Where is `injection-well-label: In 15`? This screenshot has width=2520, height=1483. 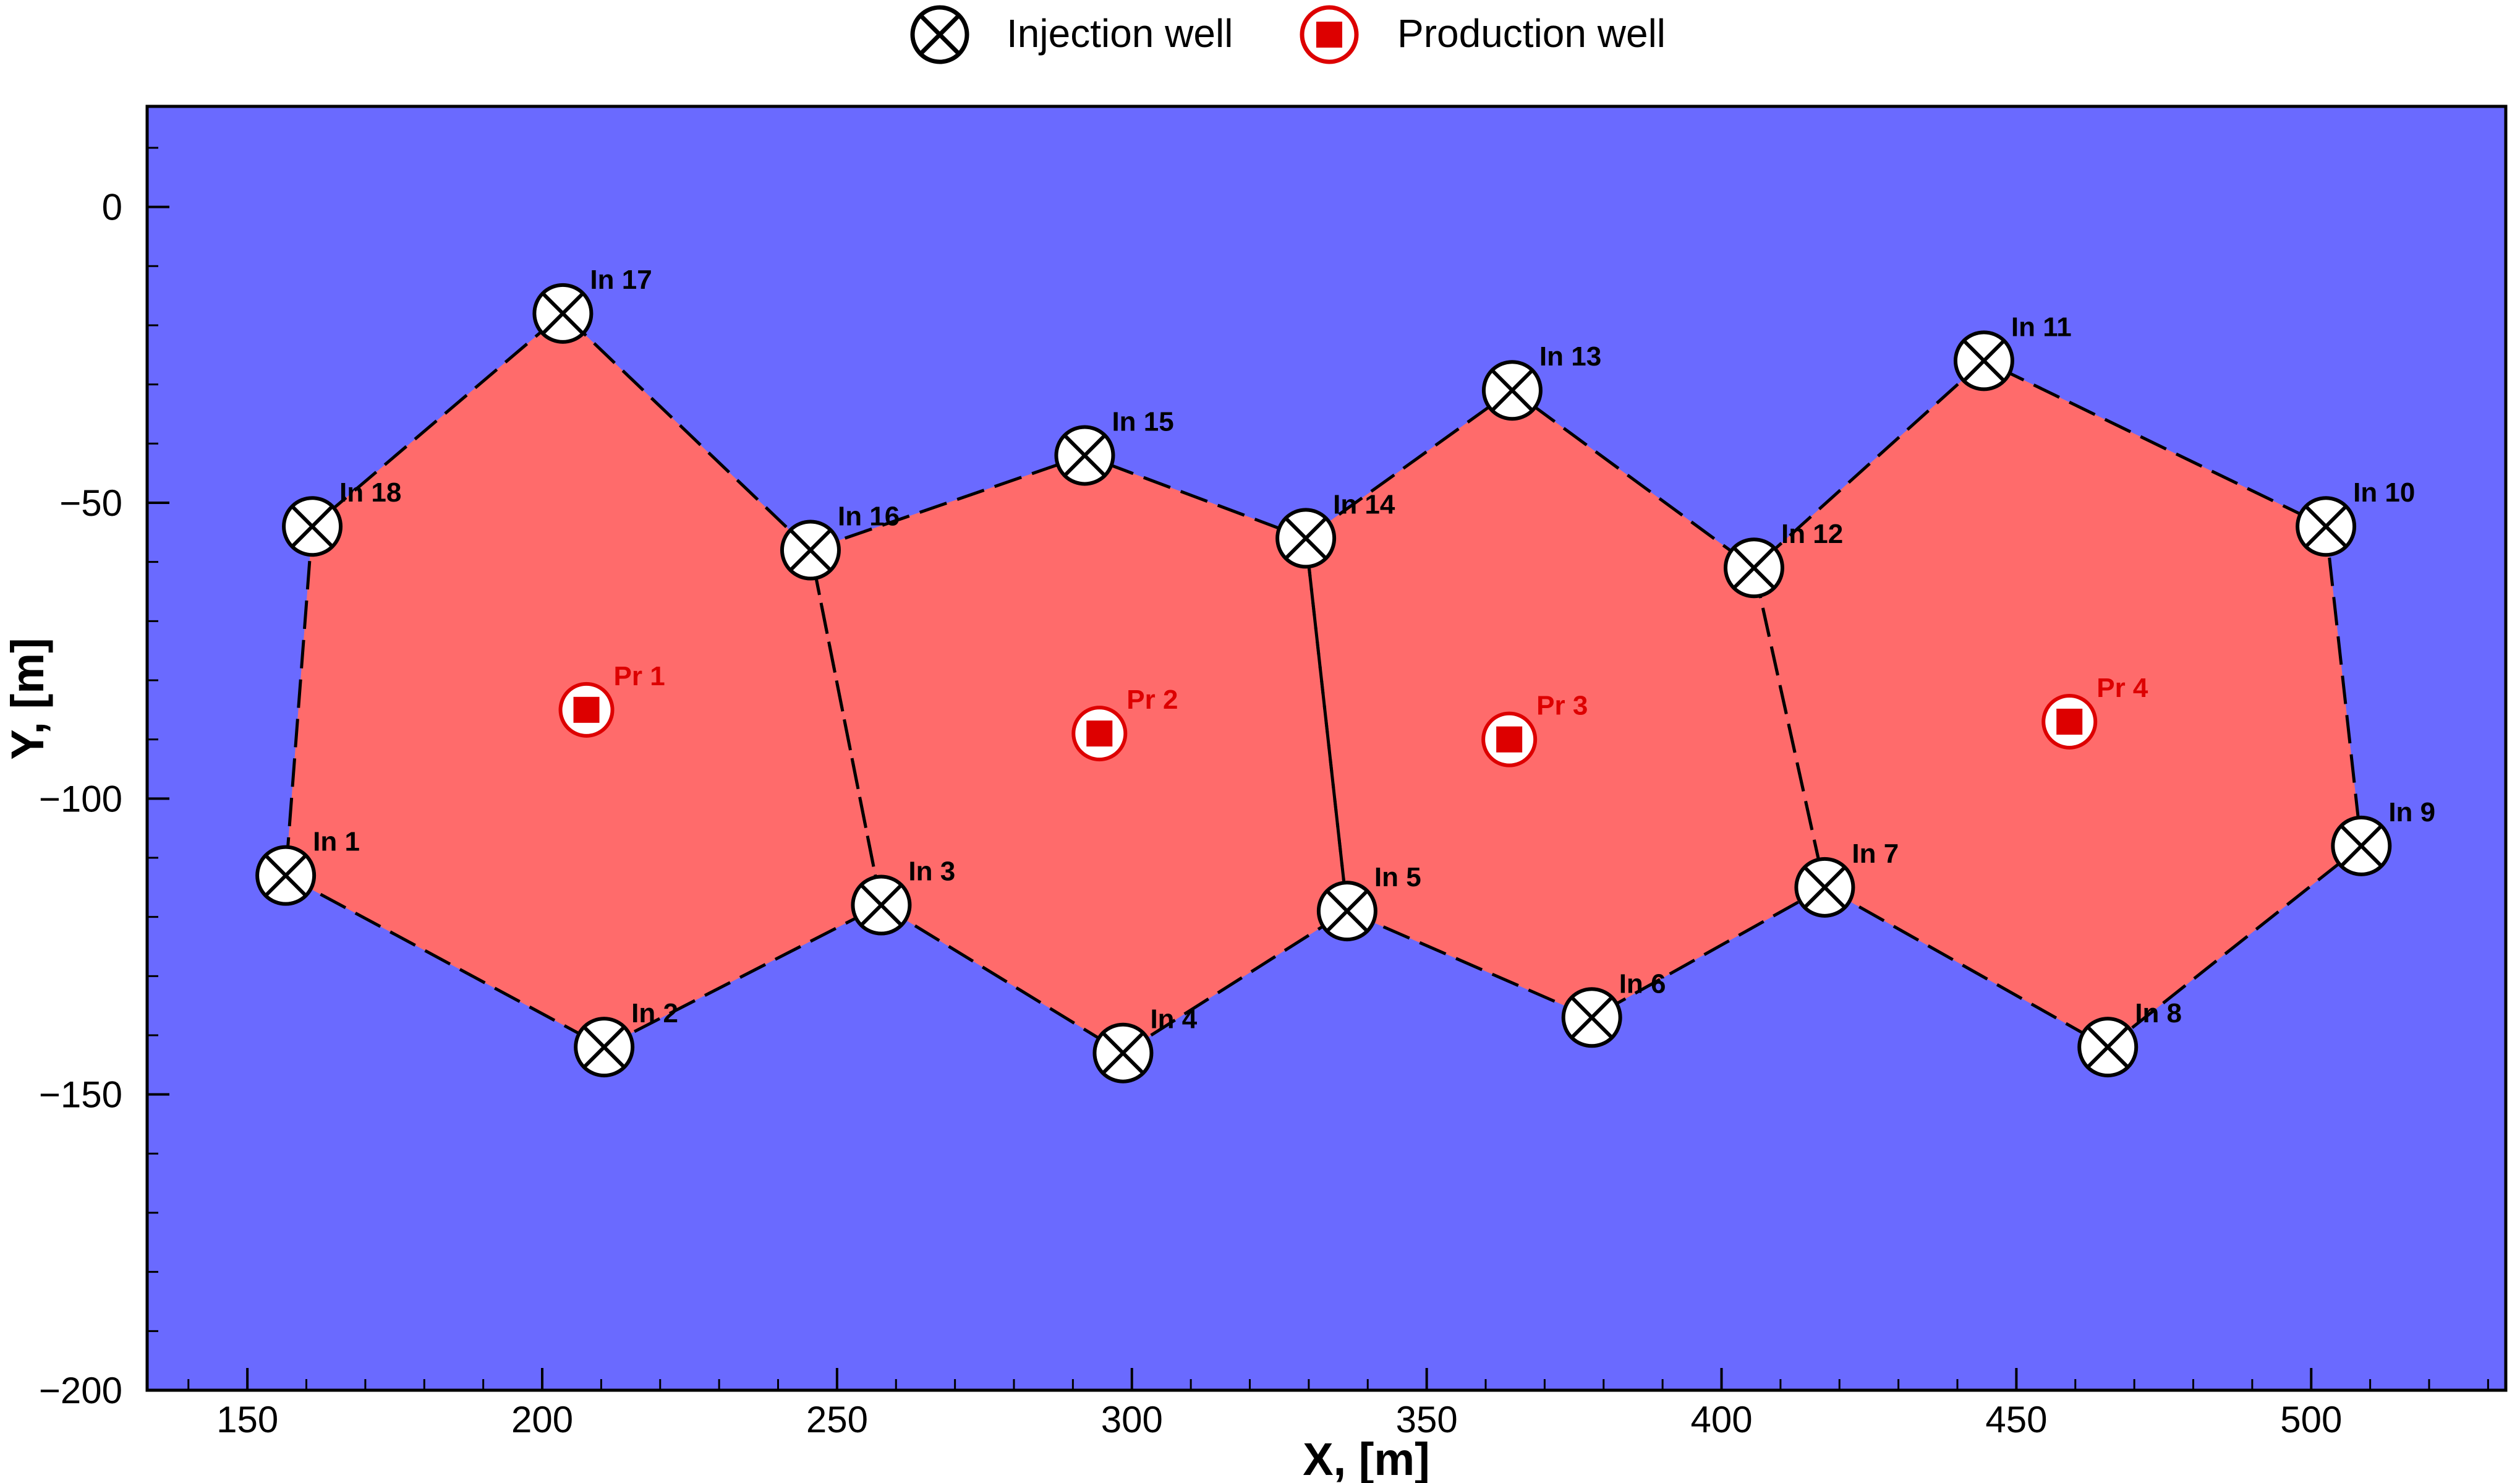
injection-well-label: In 15 is located at coordinates (1142, 421).